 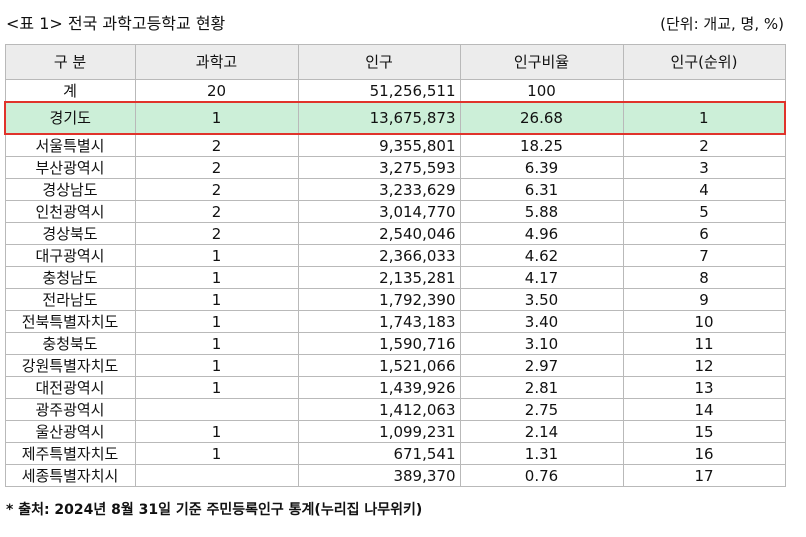 I want to click on region-cell: 서울특별시, so click(x=70, y=145).